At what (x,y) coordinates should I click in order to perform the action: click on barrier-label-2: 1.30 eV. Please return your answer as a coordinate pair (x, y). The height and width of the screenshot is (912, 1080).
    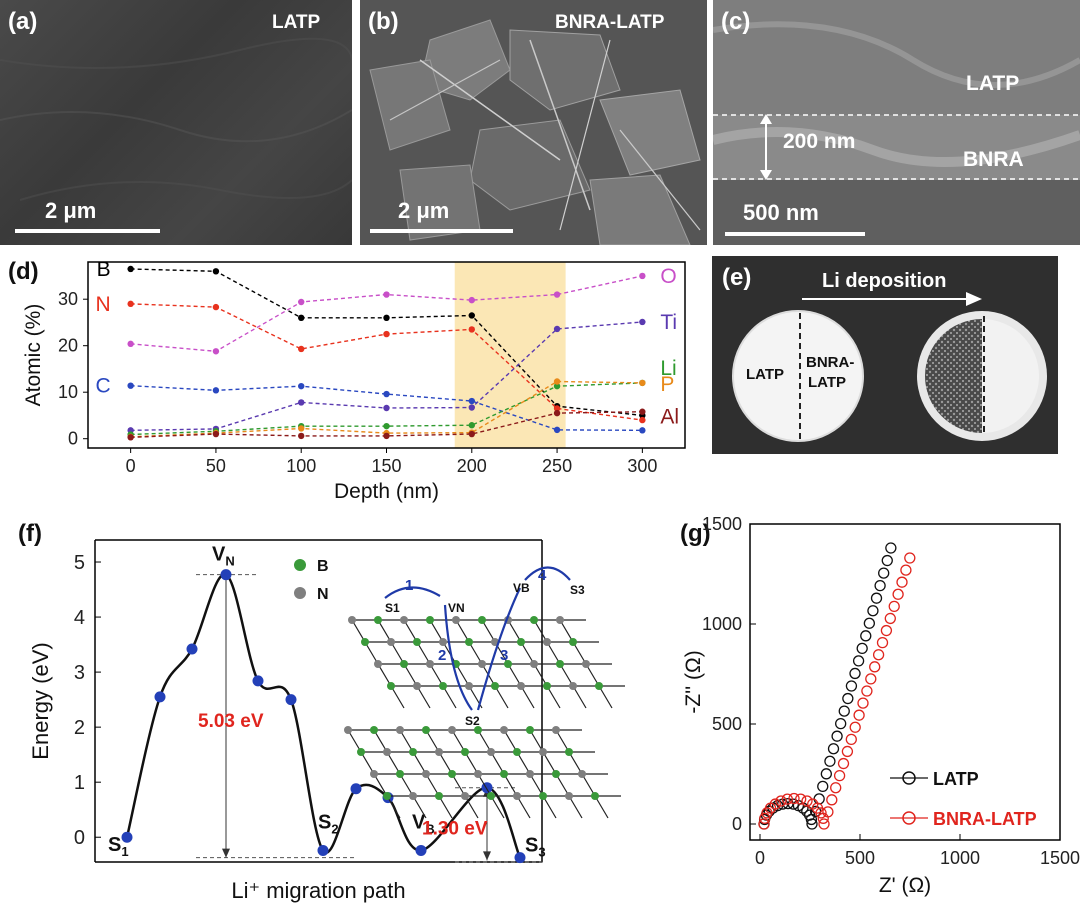
    Looking at the image, I should click on (455, 828).